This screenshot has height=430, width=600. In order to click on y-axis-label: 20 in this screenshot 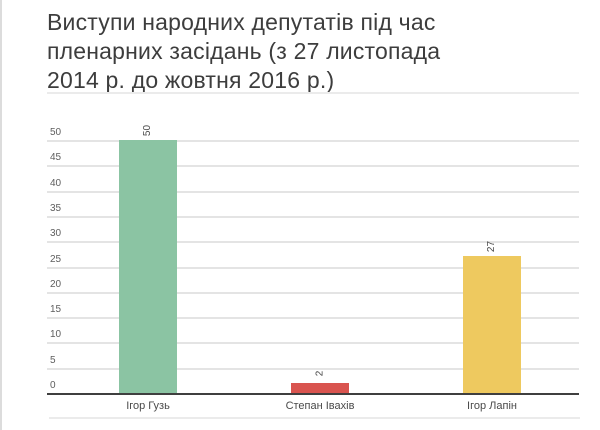, I will do `click(56, 284)`.